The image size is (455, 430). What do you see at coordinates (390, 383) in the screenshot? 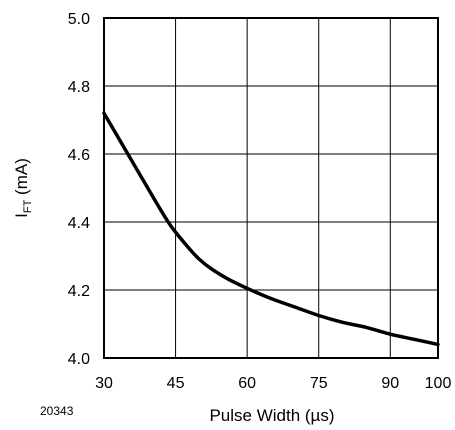
I see `x-tick-label: 90` at bounding box center [390, 383].